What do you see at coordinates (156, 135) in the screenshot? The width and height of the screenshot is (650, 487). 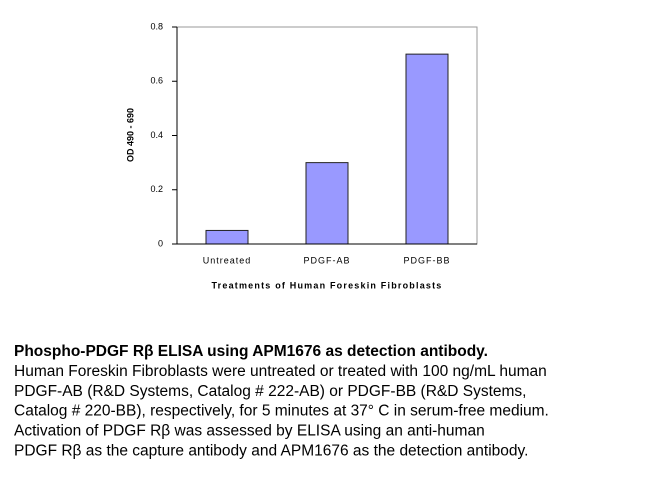 I see `y-tick-label: 0.4` at bounding box center [156, 135].